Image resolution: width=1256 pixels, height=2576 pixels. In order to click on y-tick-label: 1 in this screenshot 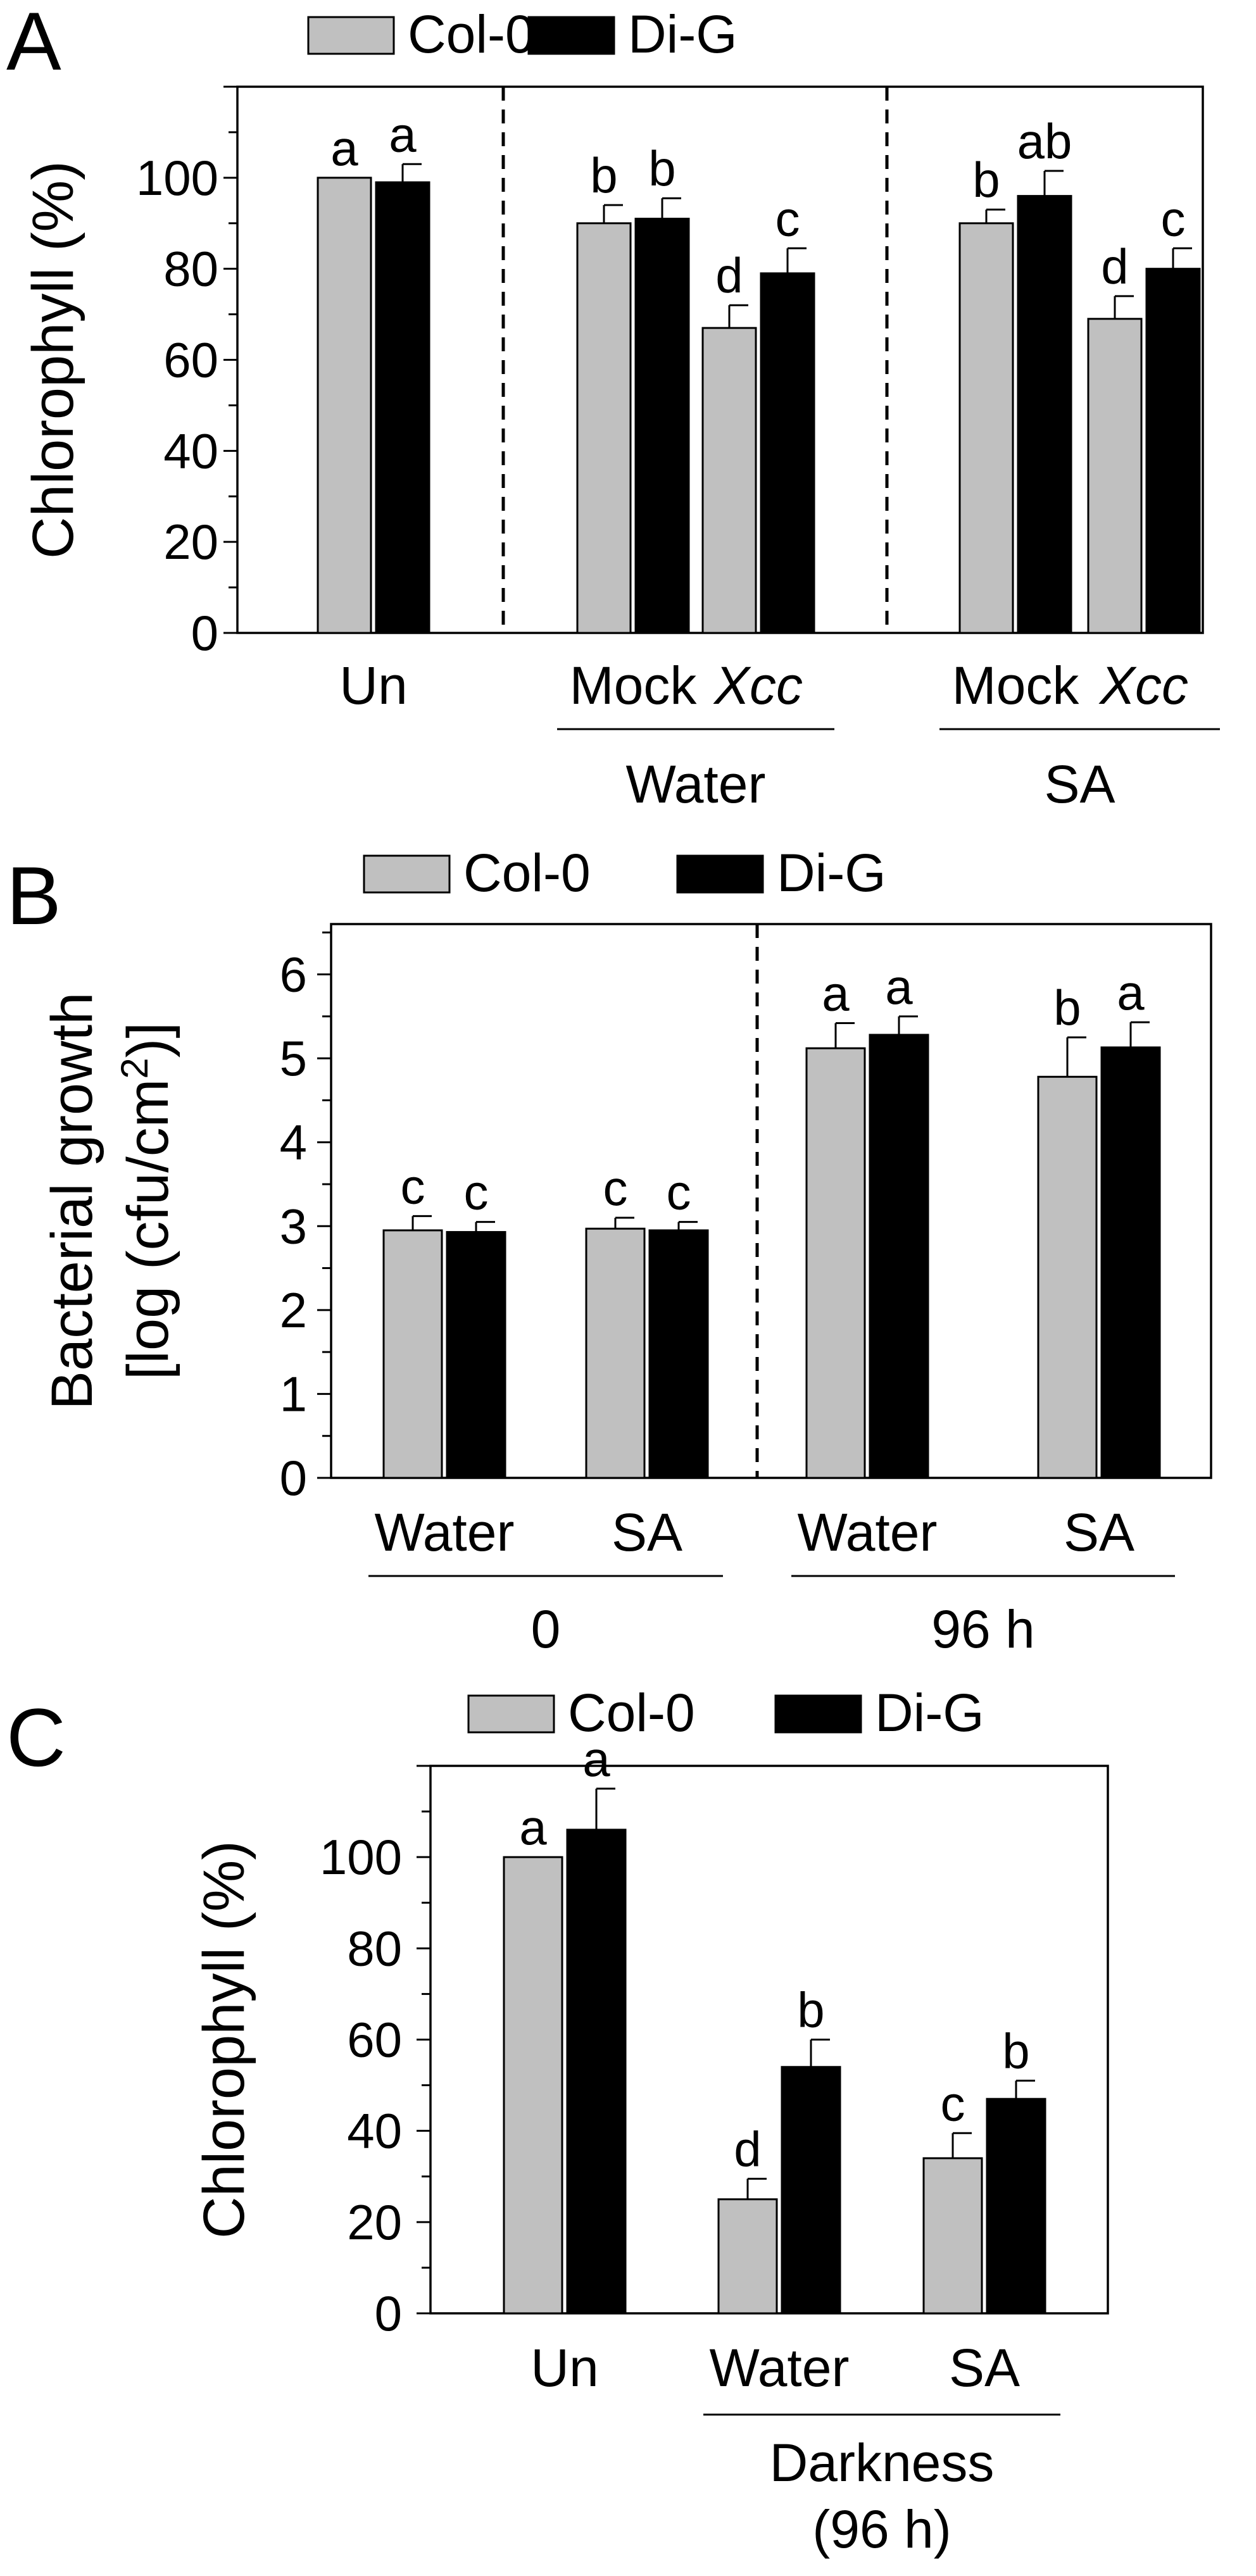, I will do `click(293, 1394)`.